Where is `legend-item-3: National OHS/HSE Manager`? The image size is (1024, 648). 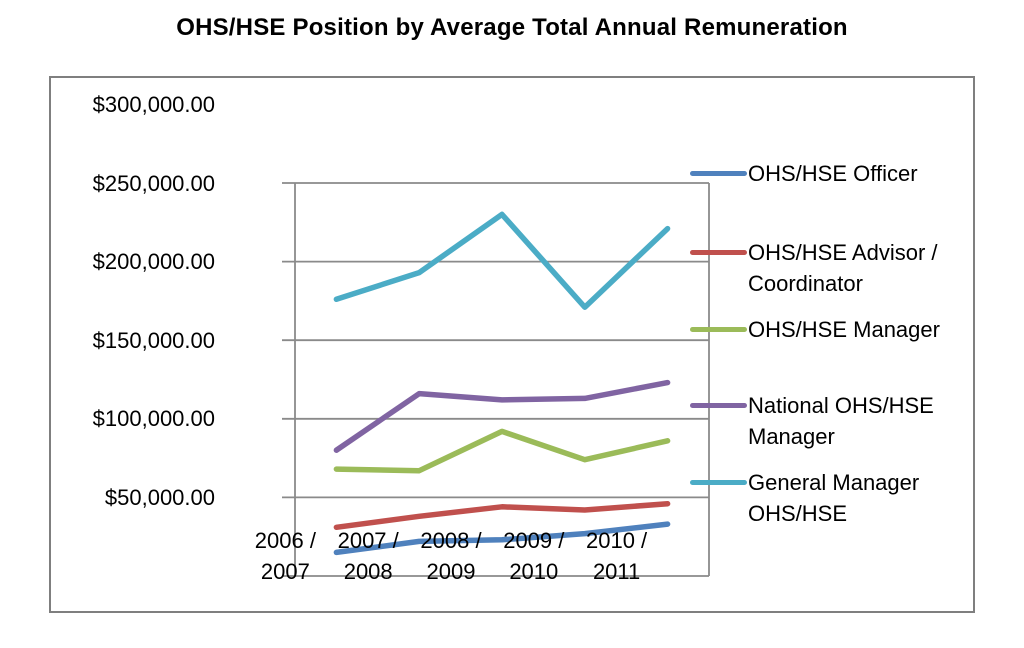 legend-item-3: National OHS/HSE Manager is located at coordinates (834, 421).